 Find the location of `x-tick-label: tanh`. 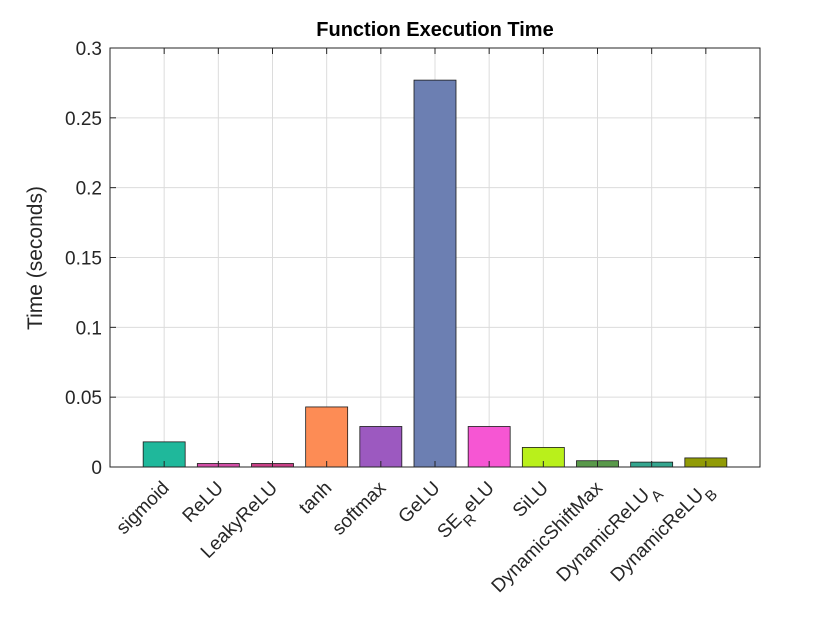

x-tick-label: tanh is located at coordinates (315, 498).